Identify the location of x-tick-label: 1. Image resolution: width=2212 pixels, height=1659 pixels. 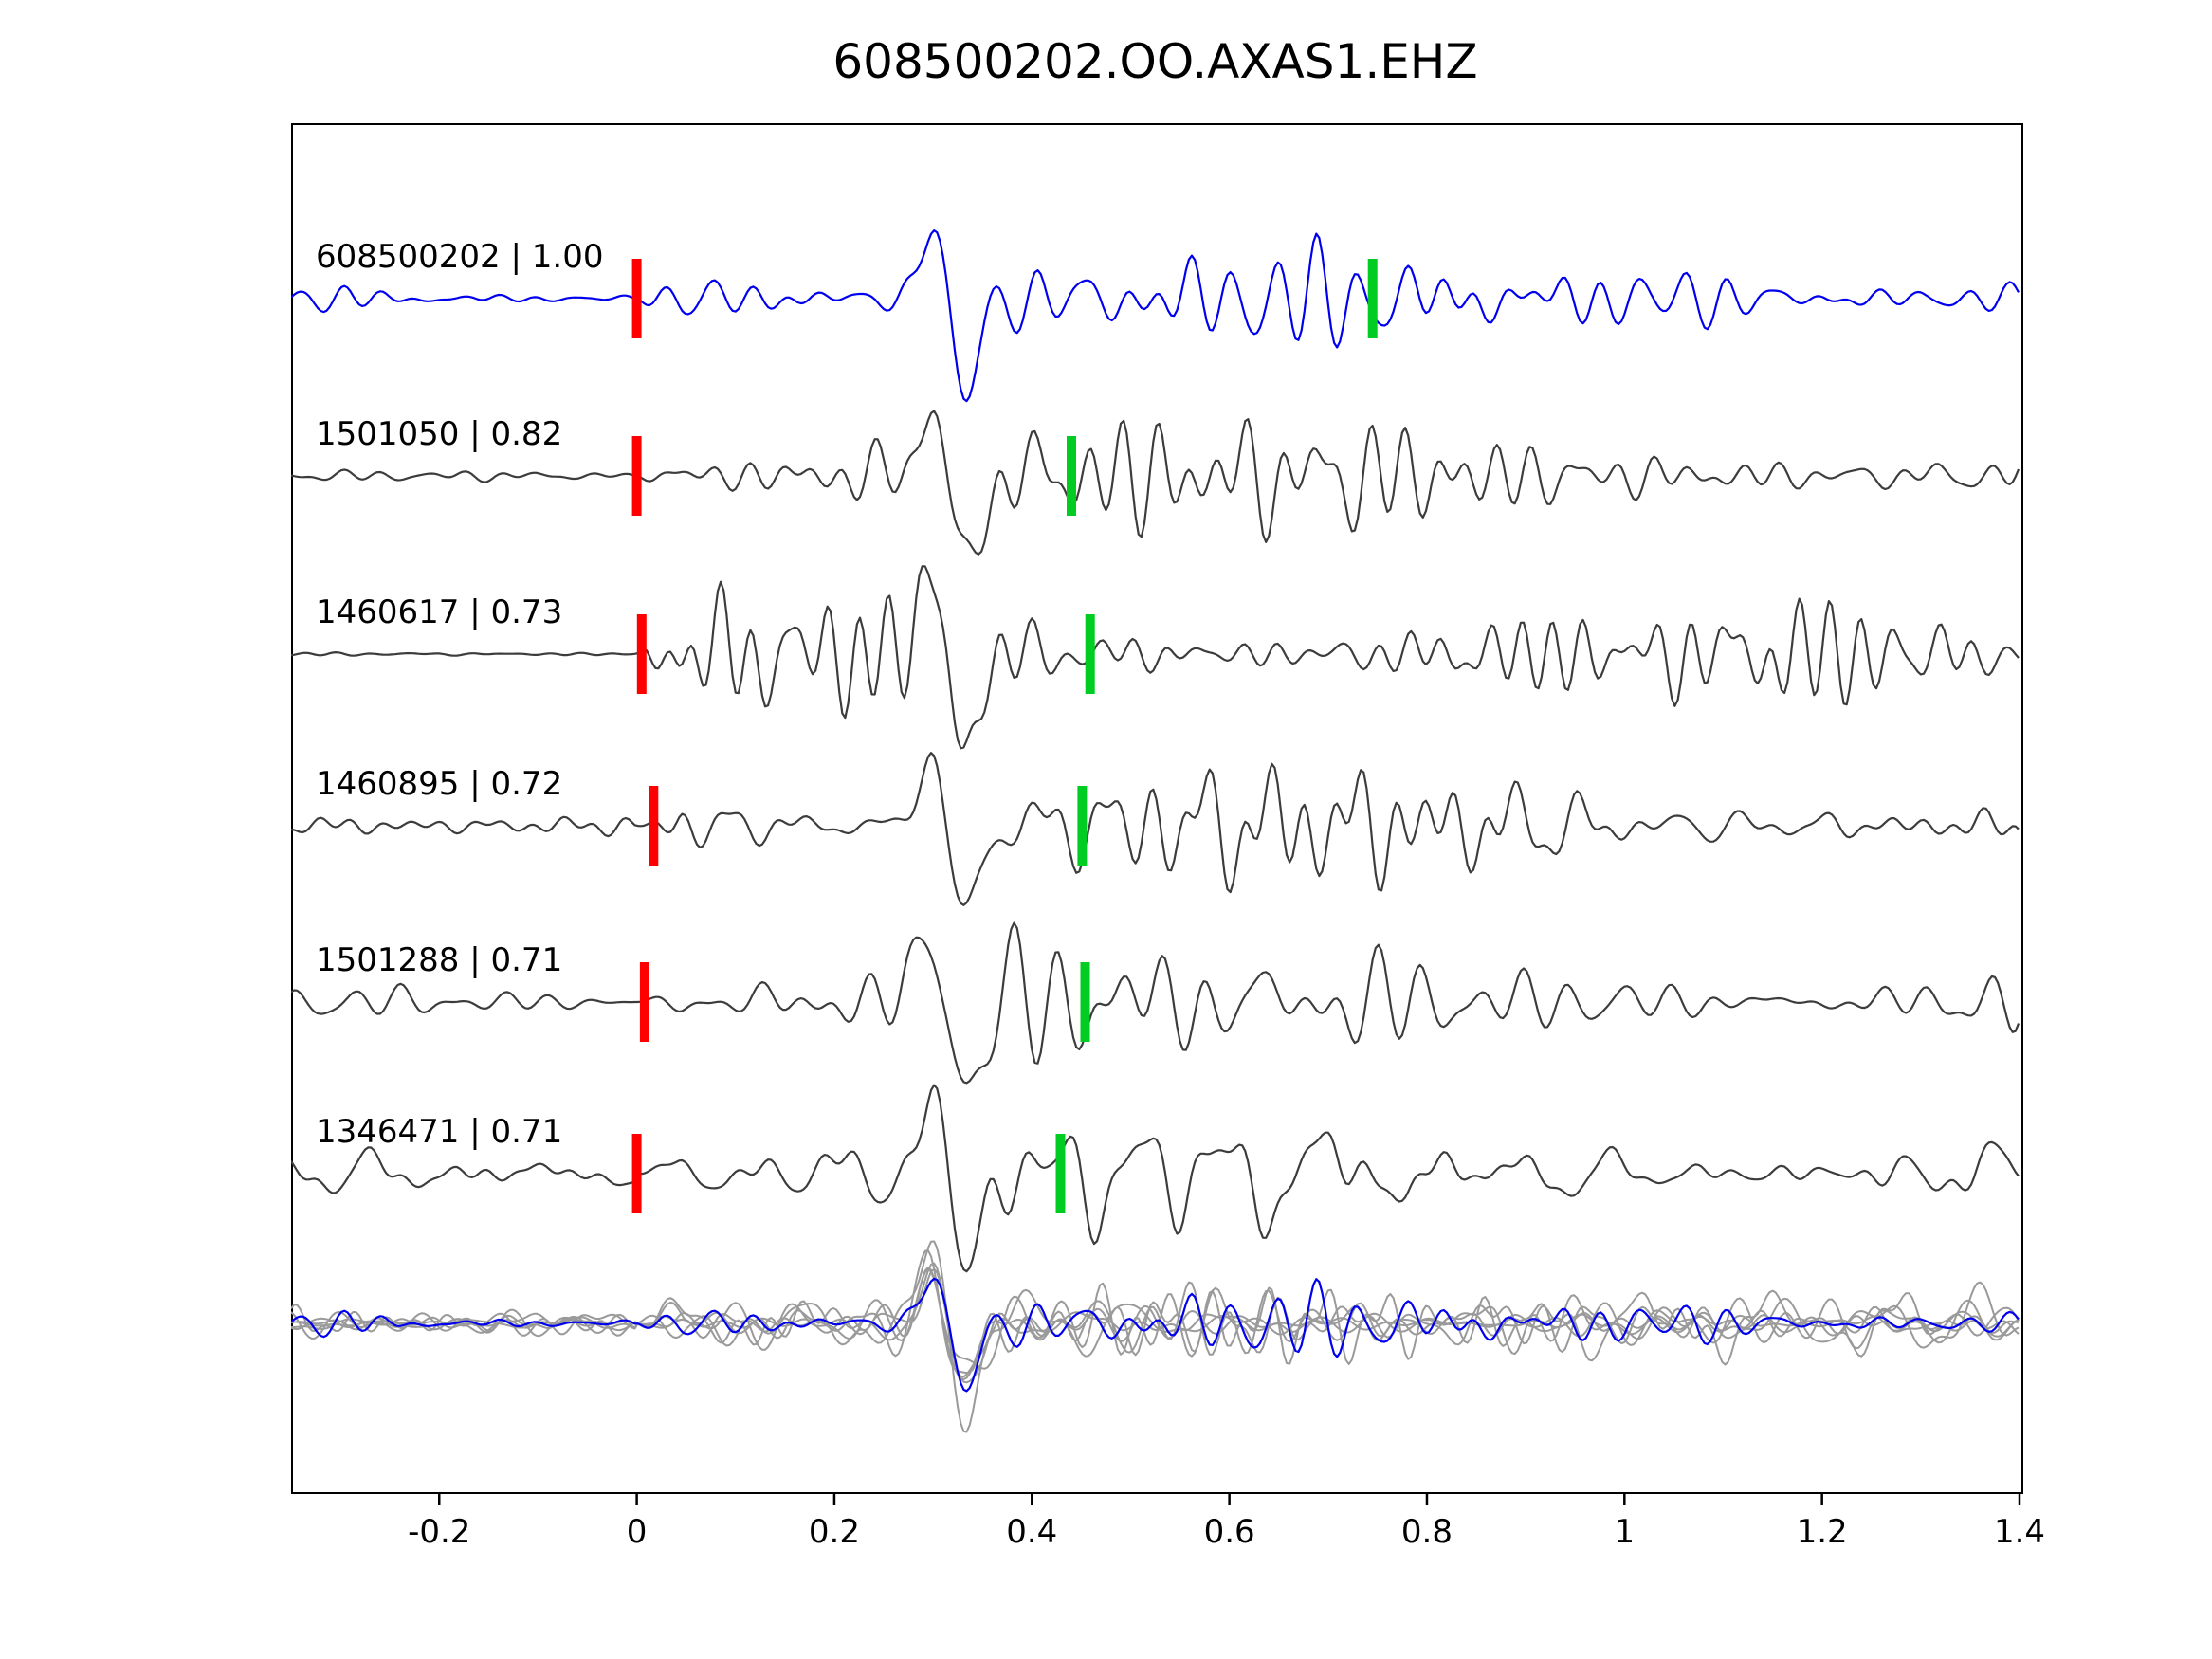
(1625, 1532).